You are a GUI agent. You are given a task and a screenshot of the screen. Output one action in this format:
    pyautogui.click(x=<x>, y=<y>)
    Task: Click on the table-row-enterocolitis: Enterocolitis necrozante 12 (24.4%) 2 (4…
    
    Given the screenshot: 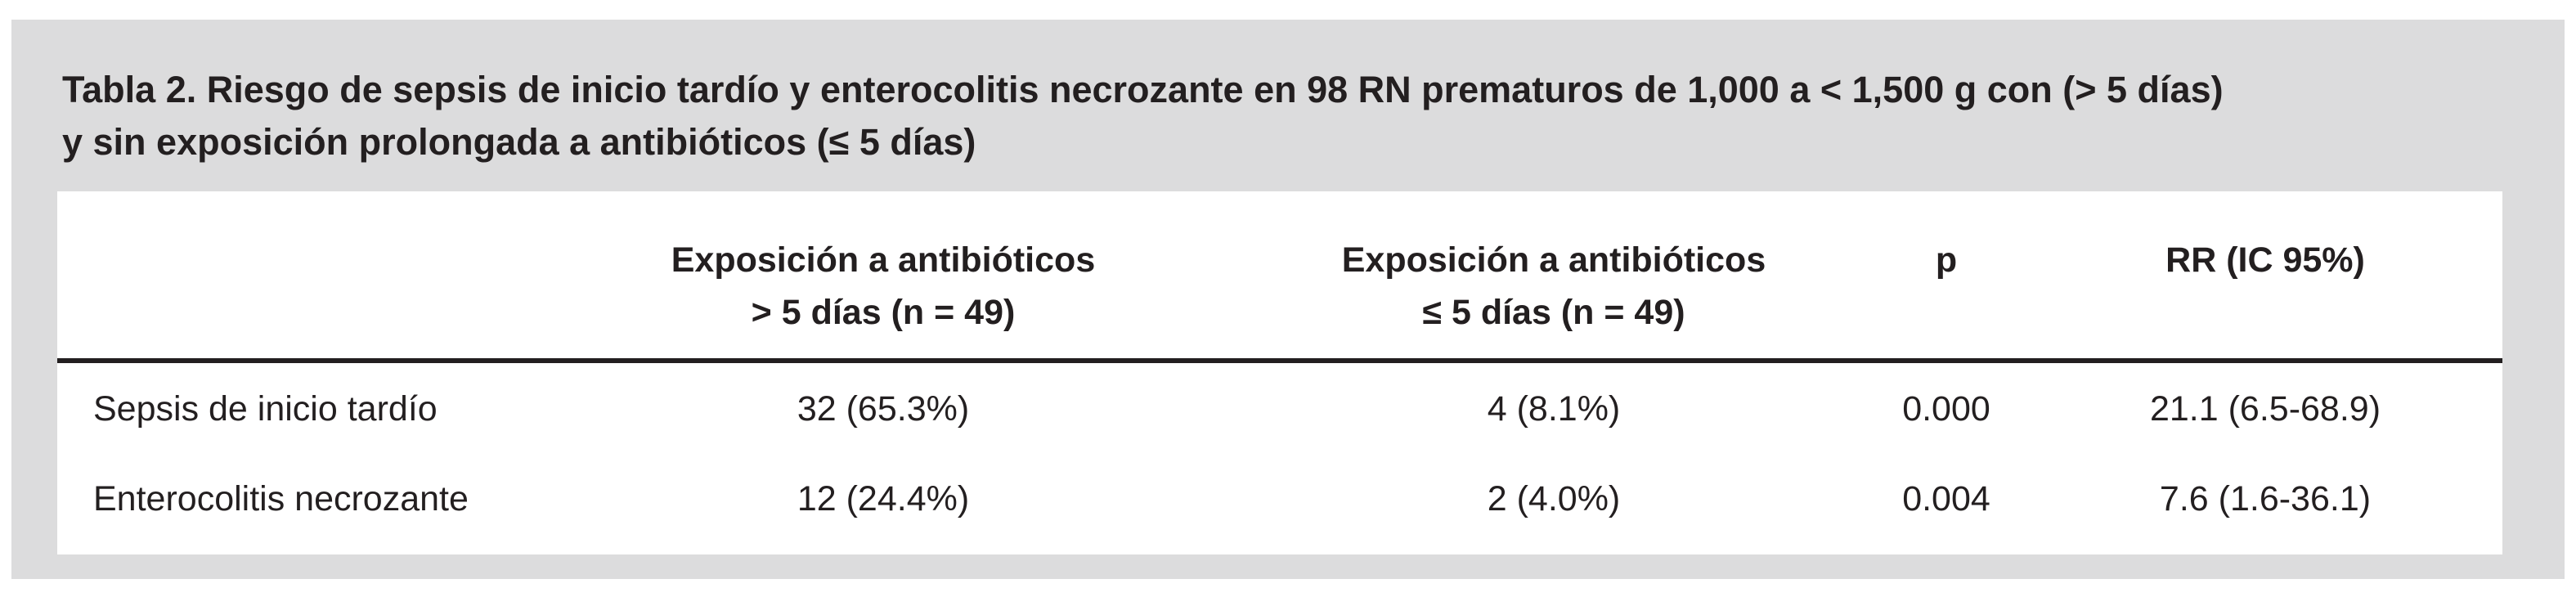 What is the action you would take?
    pyautogui.click(x=1279, y=498)
    